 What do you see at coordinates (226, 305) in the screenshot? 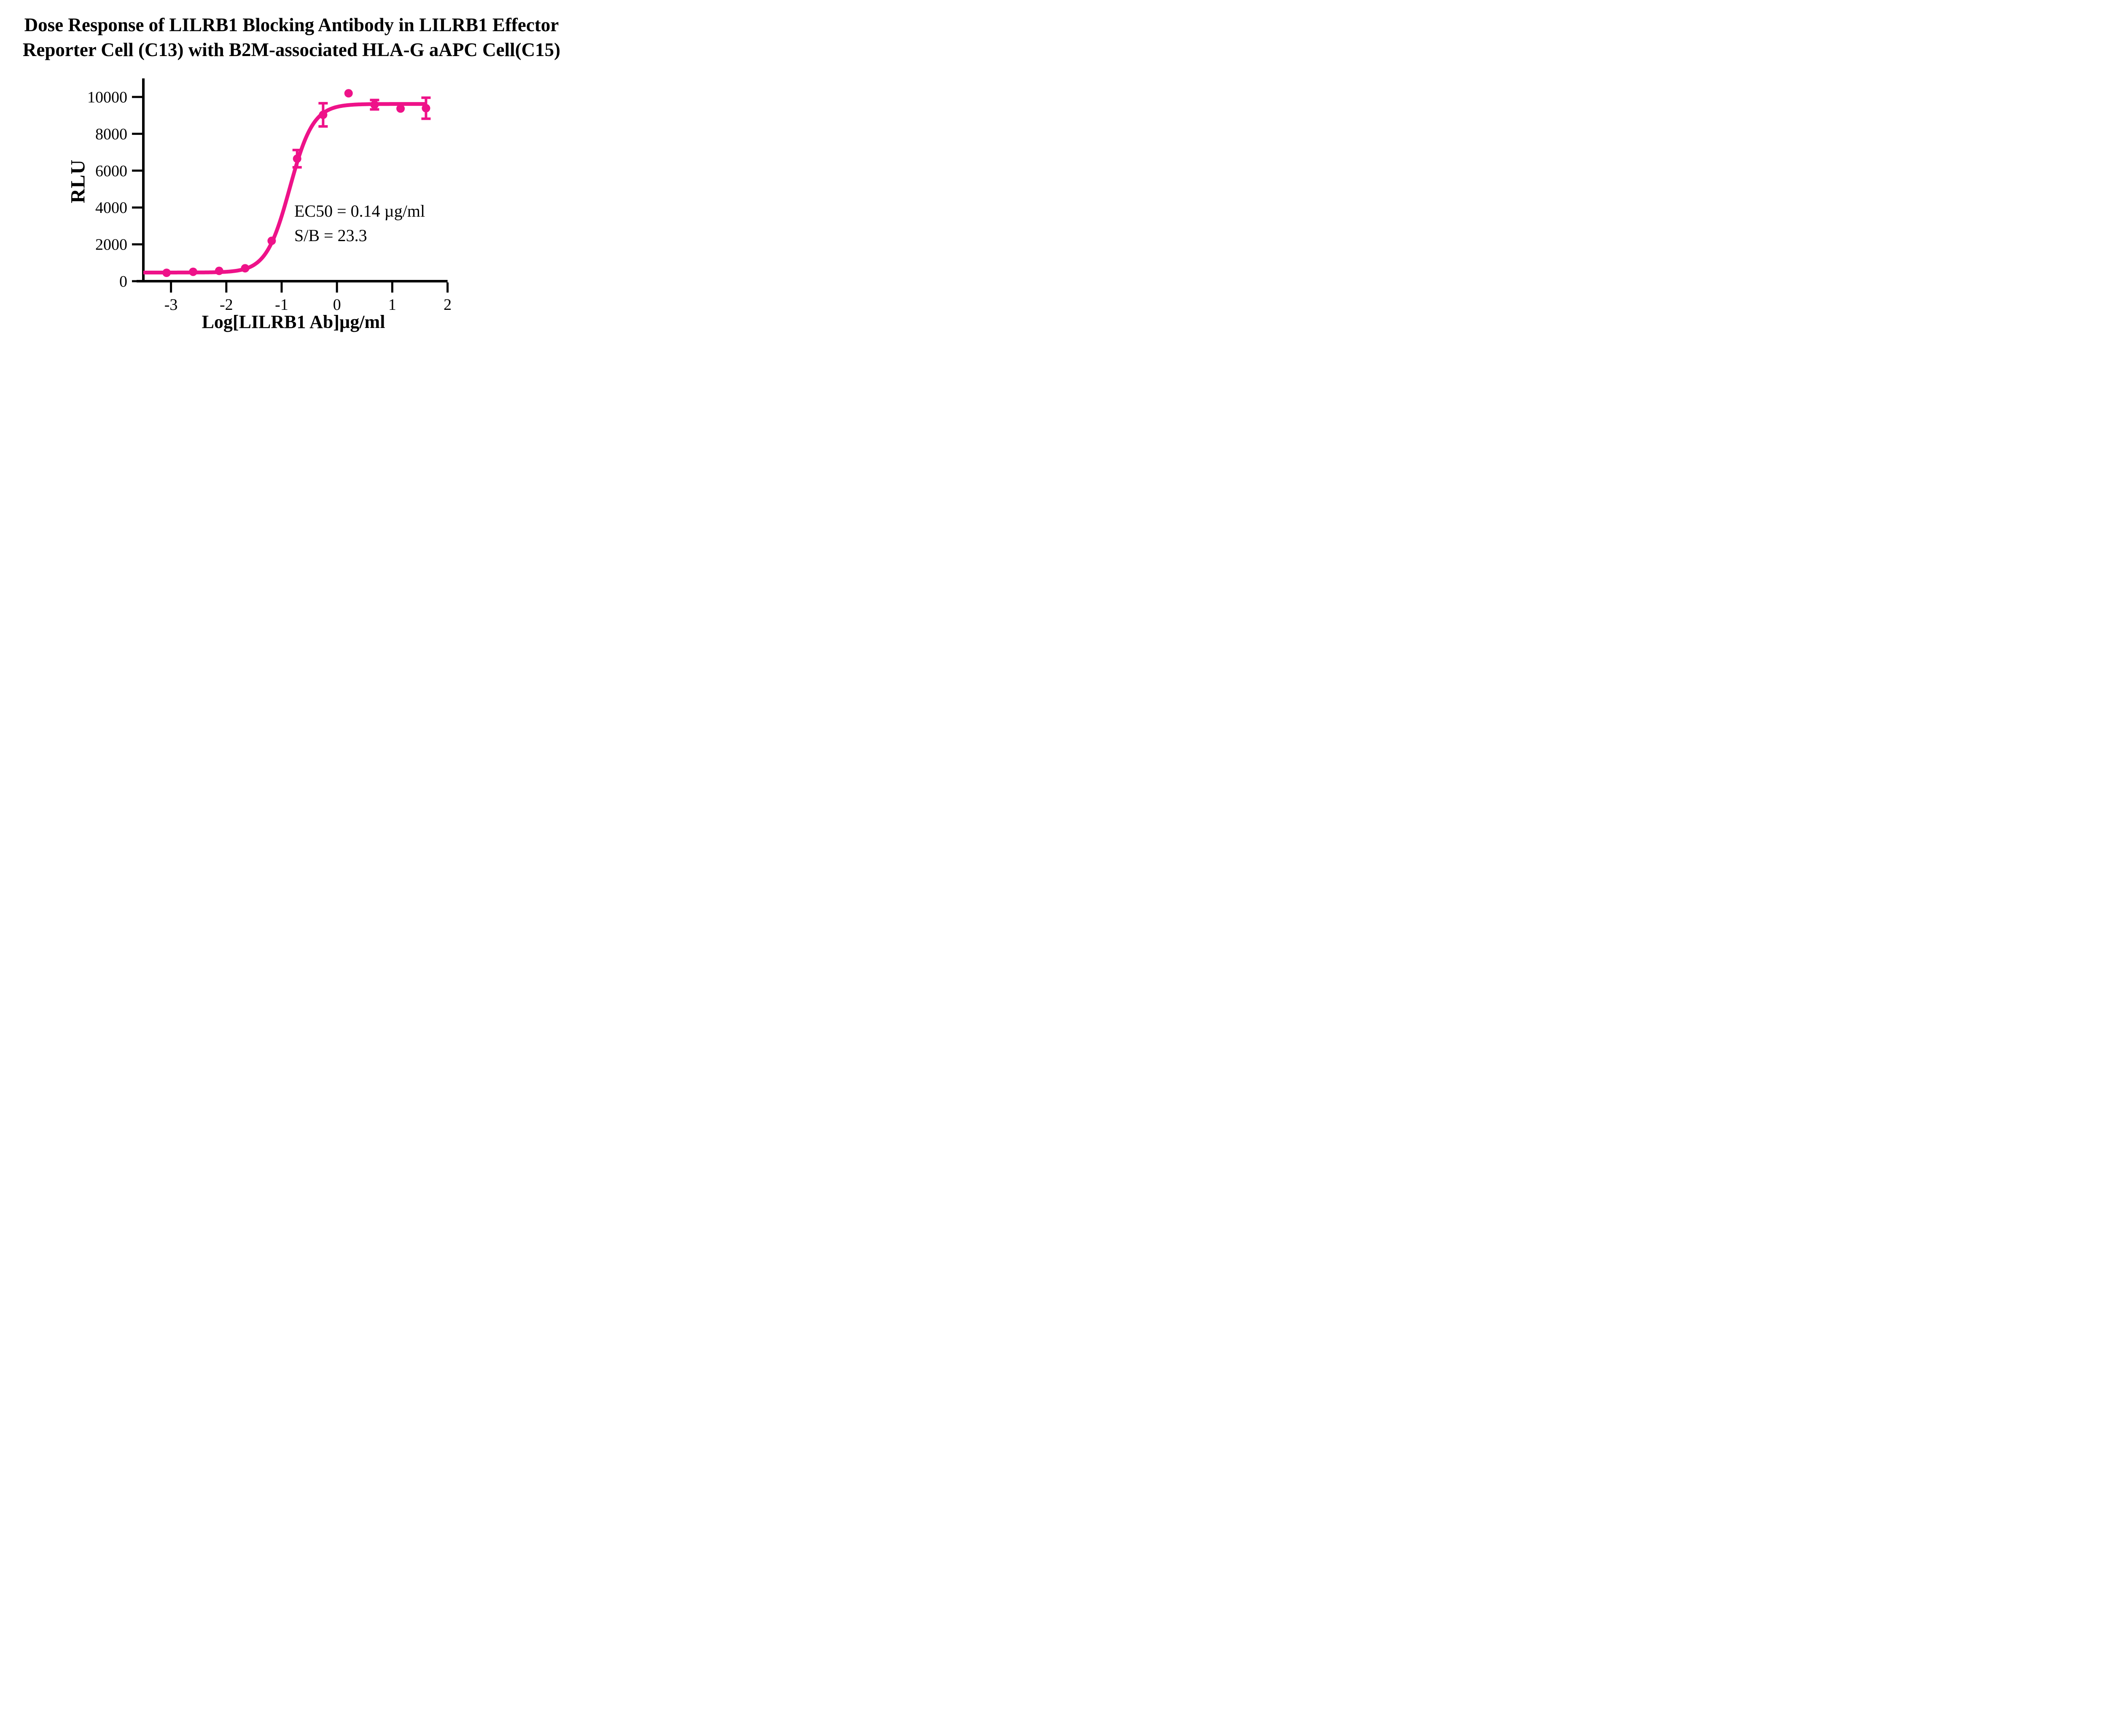
I see `x-tick-label: -2` at bounding box center [226, 305].